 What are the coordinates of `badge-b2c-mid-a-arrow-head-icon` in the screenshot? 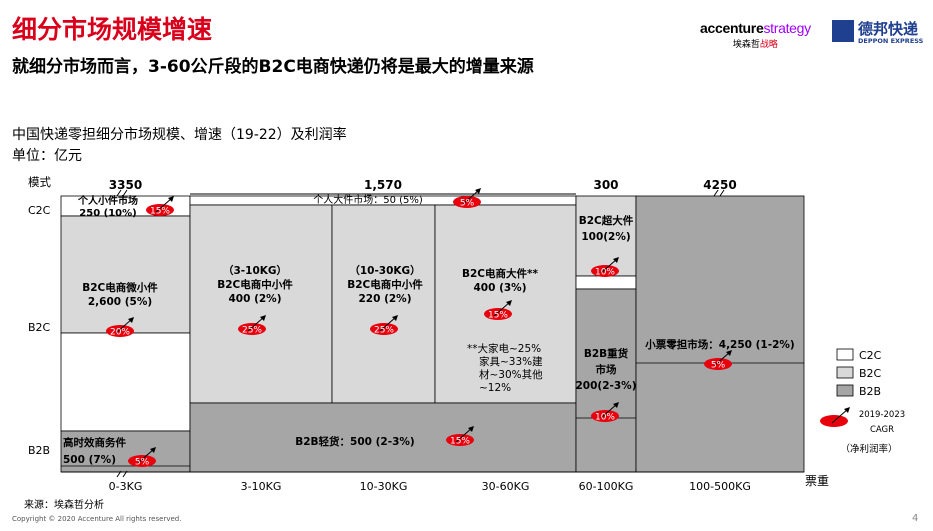 It's located at (263, 318).